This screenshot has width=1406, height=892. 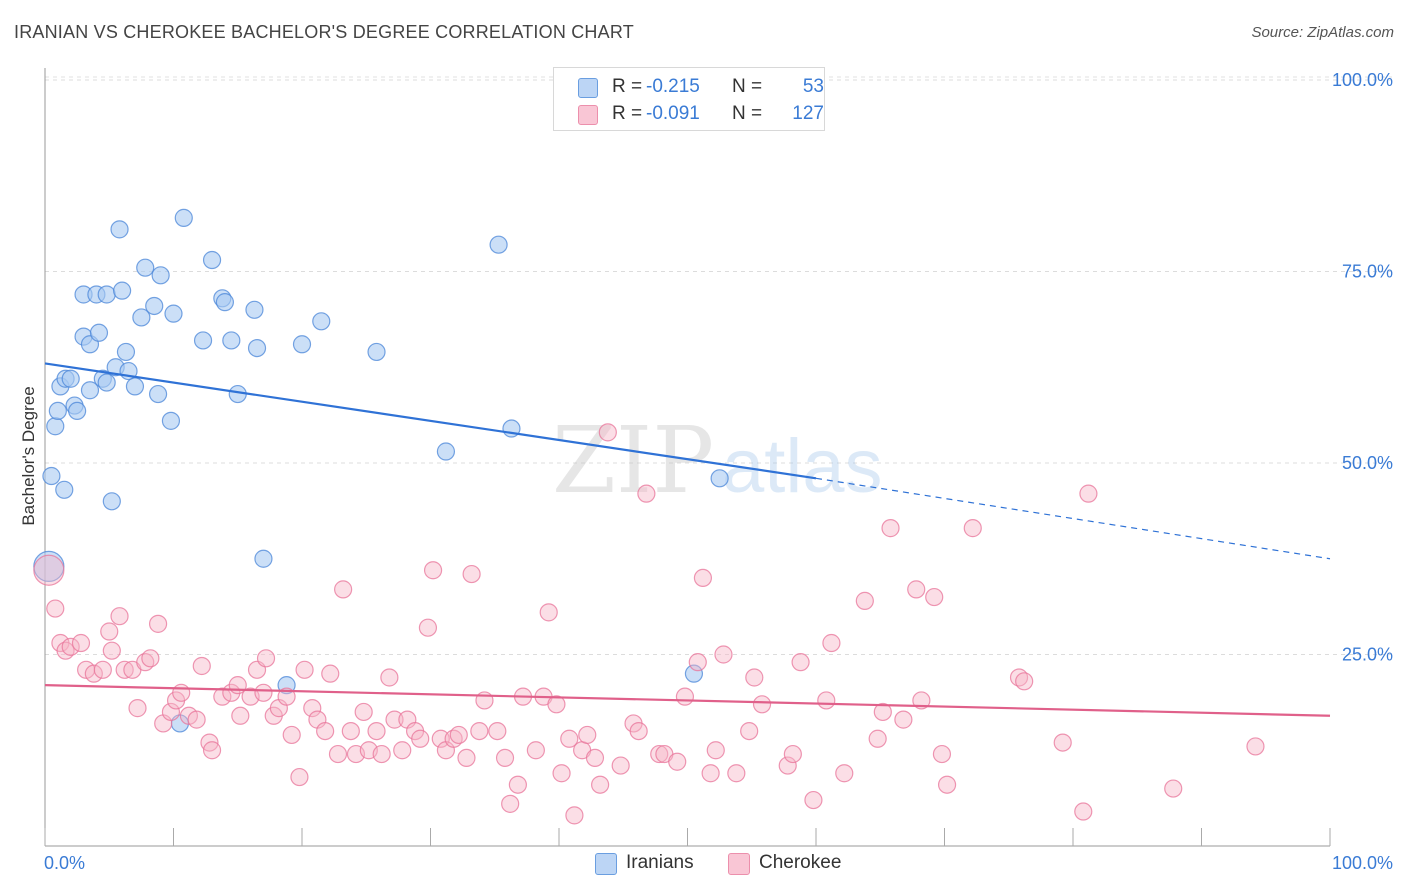 What do you see at coordinates (1367, 463) in the screenshot?
I see `y-tick-label: 50.0%` at bounding box center [1367, 463].